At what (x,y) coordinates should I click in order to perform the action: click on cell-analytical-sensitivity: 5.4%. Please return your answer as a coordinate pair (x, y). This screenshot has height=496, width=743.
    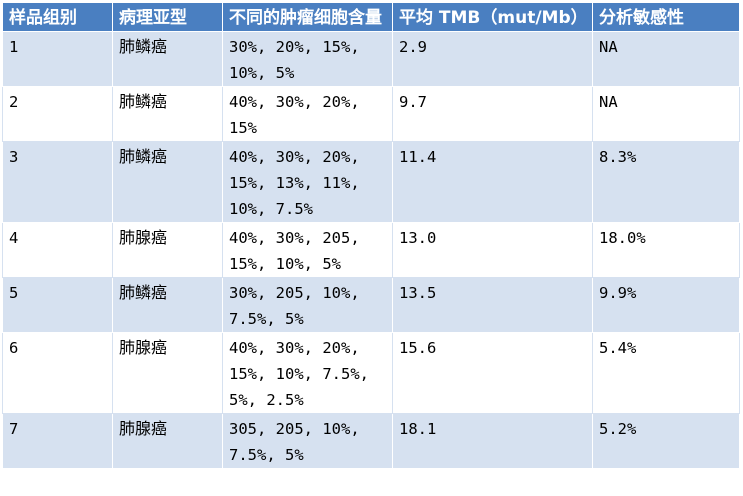
    Looking at the image, I should click on (666, 373).